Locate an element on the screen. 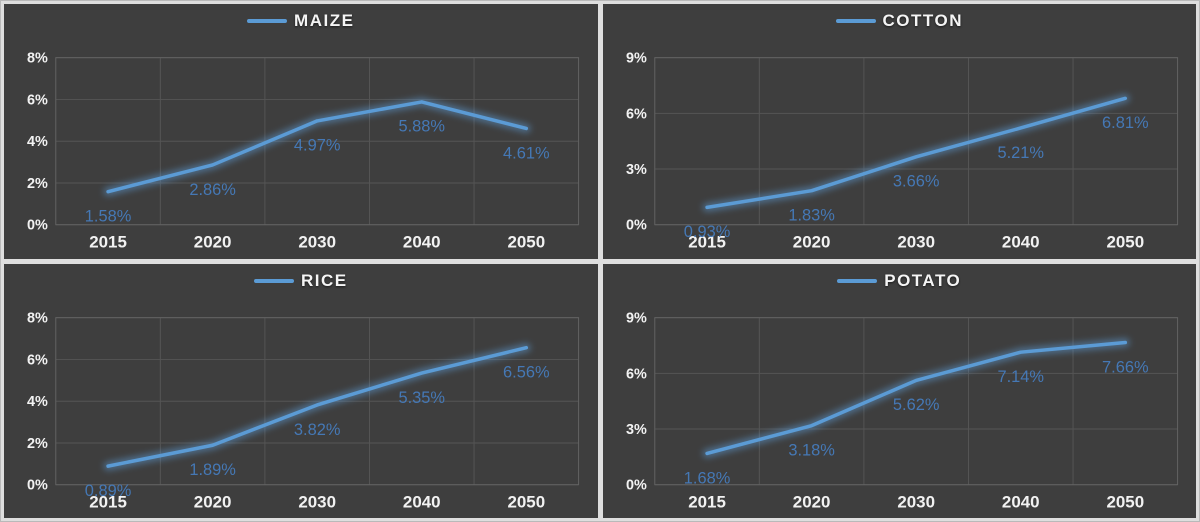 The width and height of the screenshot is (1200, 522). data-point-label: 6.56% is located at coordinates (526, 372).